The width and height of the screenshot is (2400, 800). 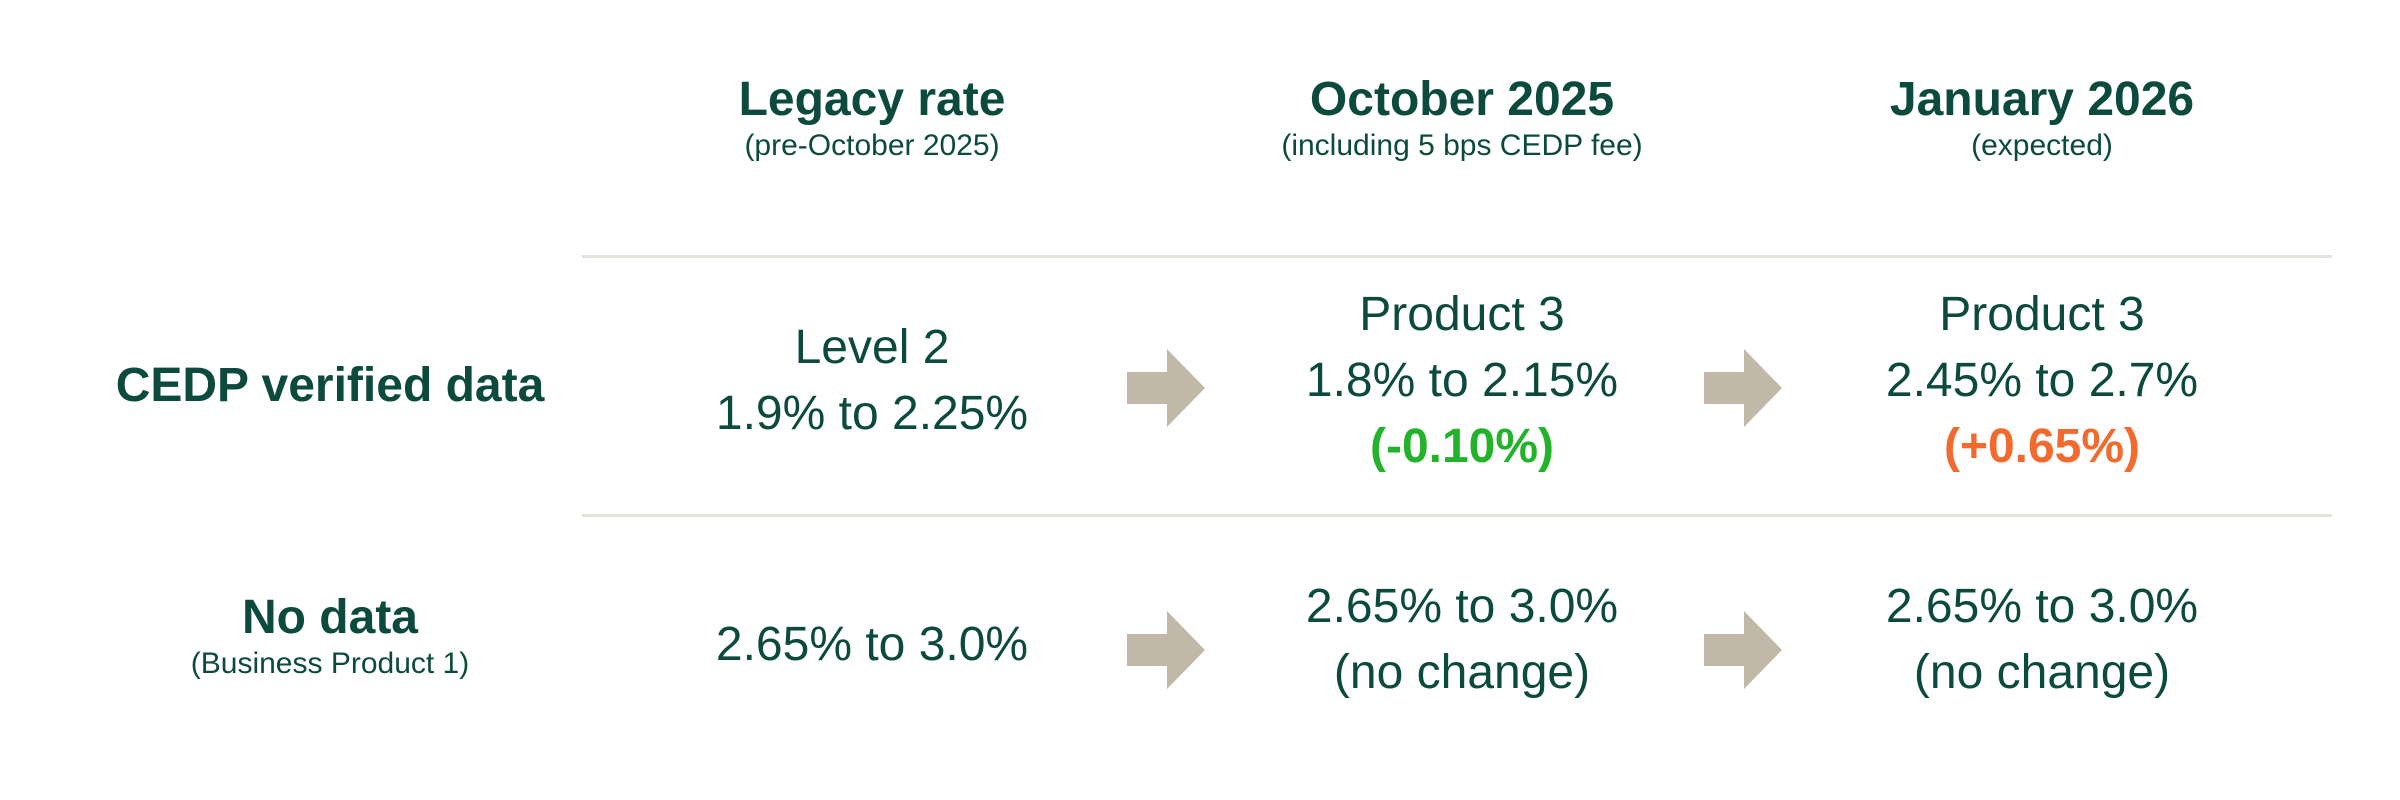 What do you see at coordinates (1457, 256) in the screenshot?
I see `divider-top` at bounding box center [1457, 256].